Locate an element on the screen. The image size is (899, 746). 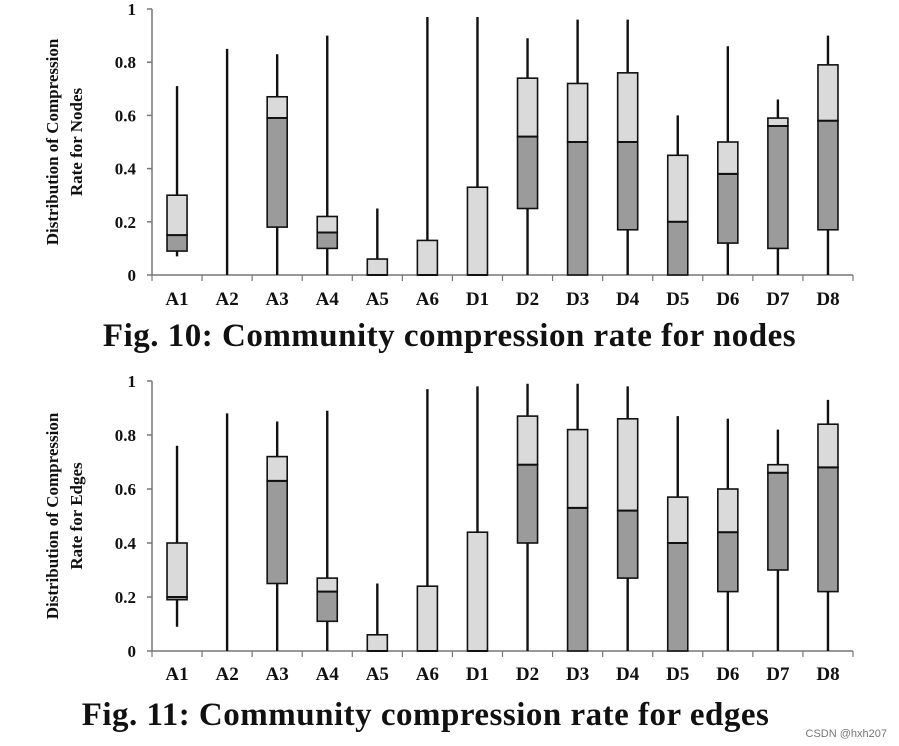
x-tick-label: D6 is located at coordinates (727, 299).